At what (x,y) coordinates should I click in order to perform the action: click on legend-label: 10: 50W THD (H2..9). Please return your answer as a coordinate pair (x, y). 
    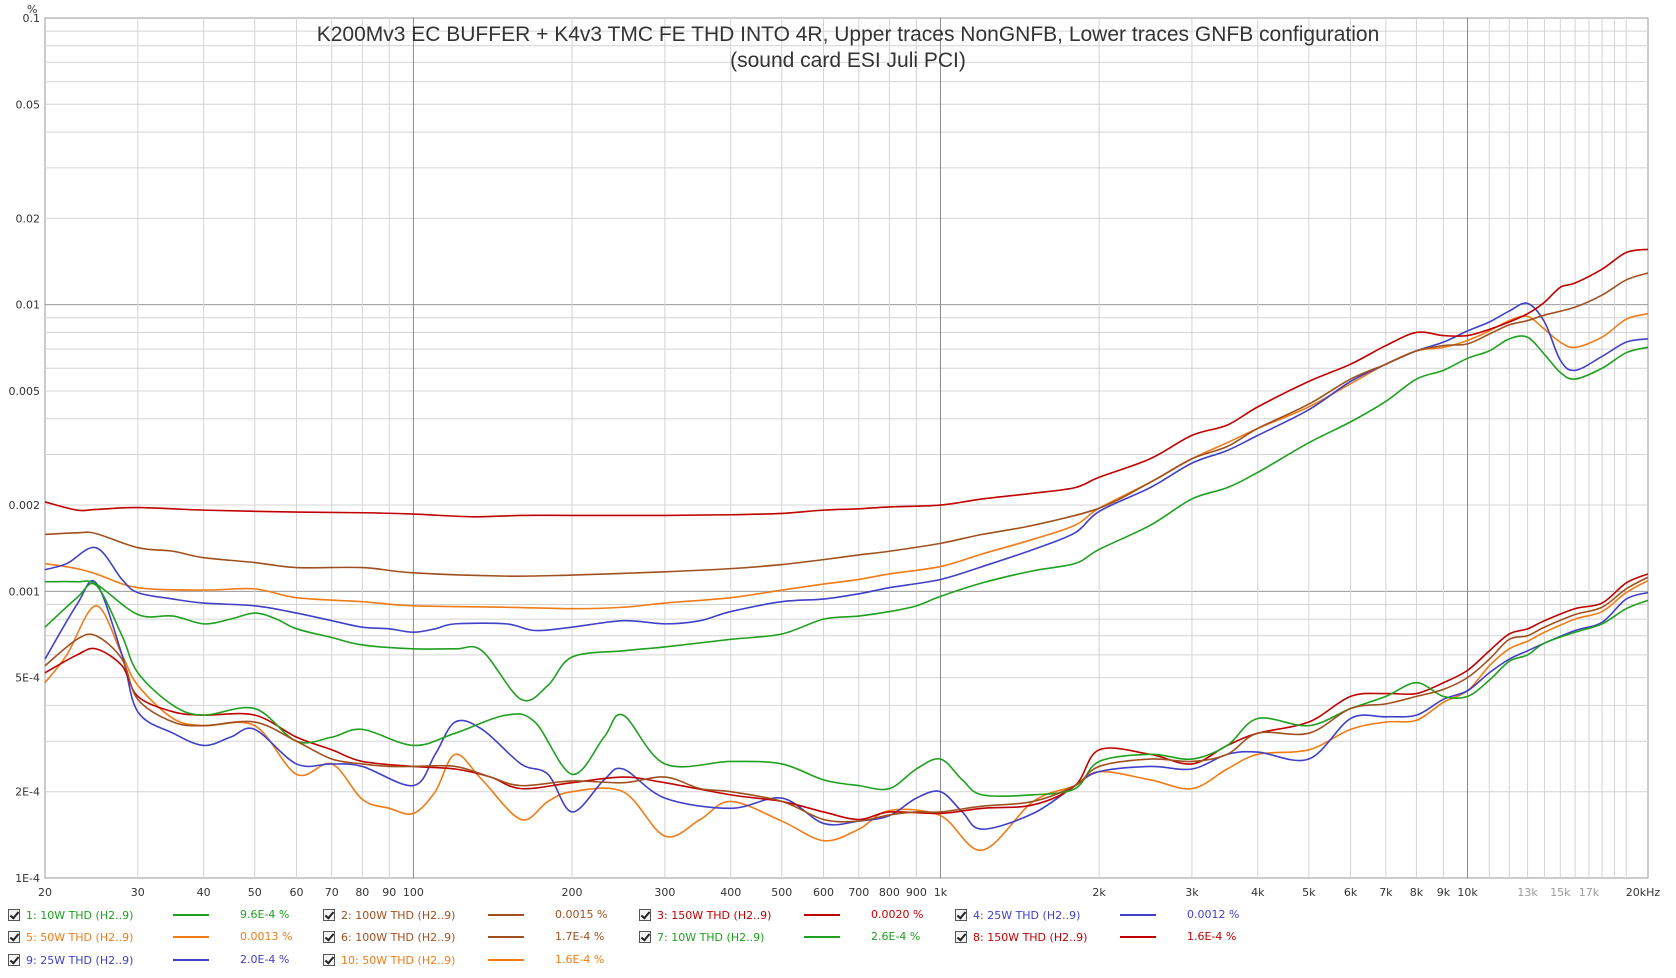
    Looking at the image, I should click on (398, 960).